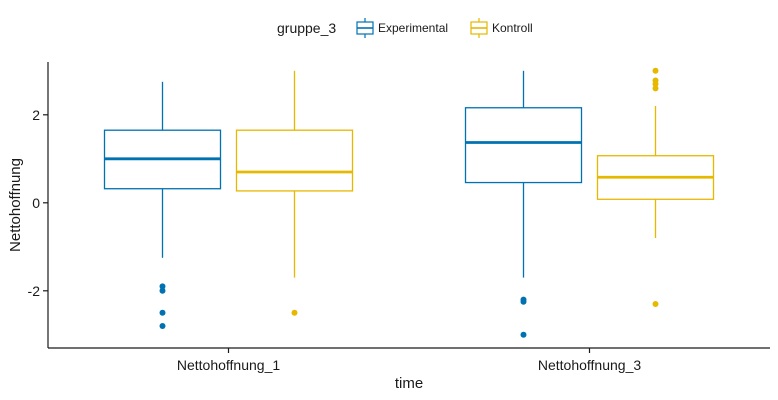 The width and height of the screenshot is (778, 400). Describe the element at coordinates (34, 291) in the screenshot. I see `y-tick-label: -2` at that location.